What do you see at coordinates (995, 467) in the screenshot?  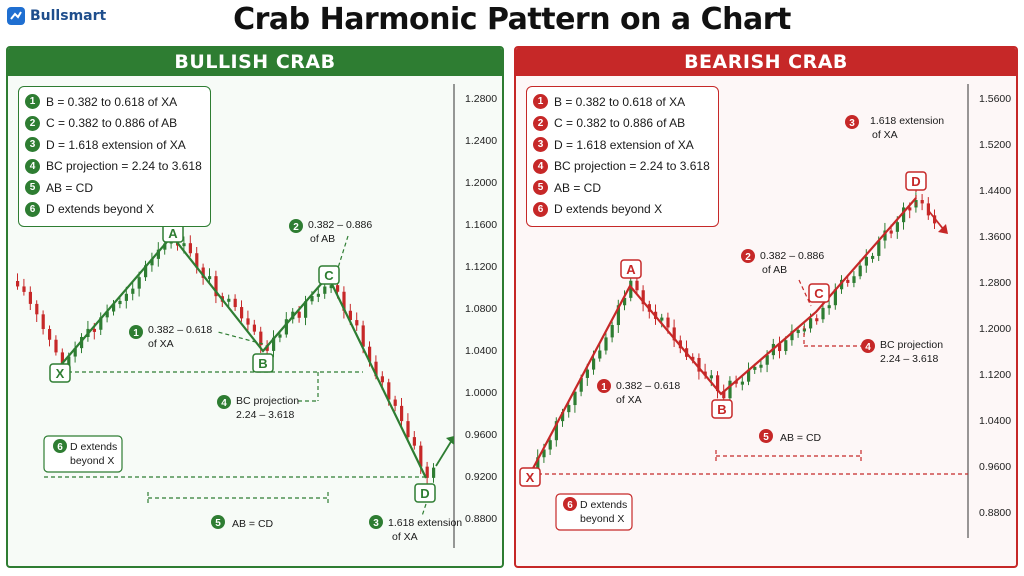 I see `axis-tick: 0.9600` at bounding box center [995, 467].